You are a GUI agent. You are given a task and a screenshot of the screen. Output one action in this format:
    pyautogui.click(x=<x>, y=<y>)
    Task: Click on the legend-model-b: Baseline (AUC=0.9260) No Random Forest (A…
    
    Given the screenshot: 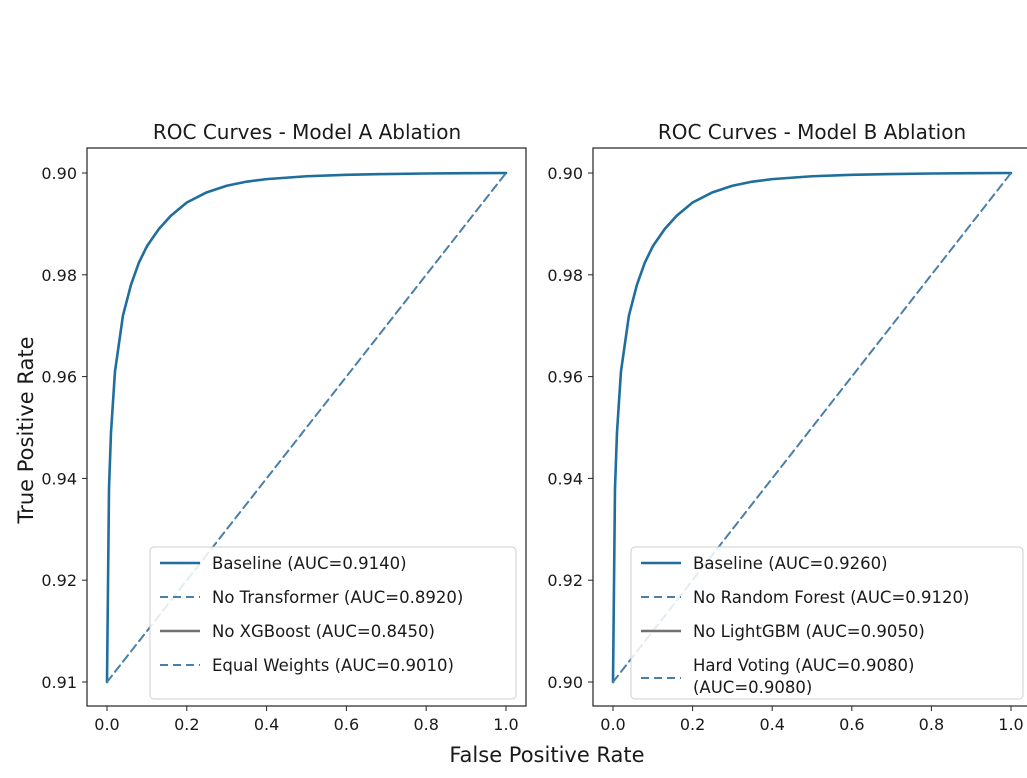 What is the action you would take?
    pyautogui.click(x=827, y=623)
    